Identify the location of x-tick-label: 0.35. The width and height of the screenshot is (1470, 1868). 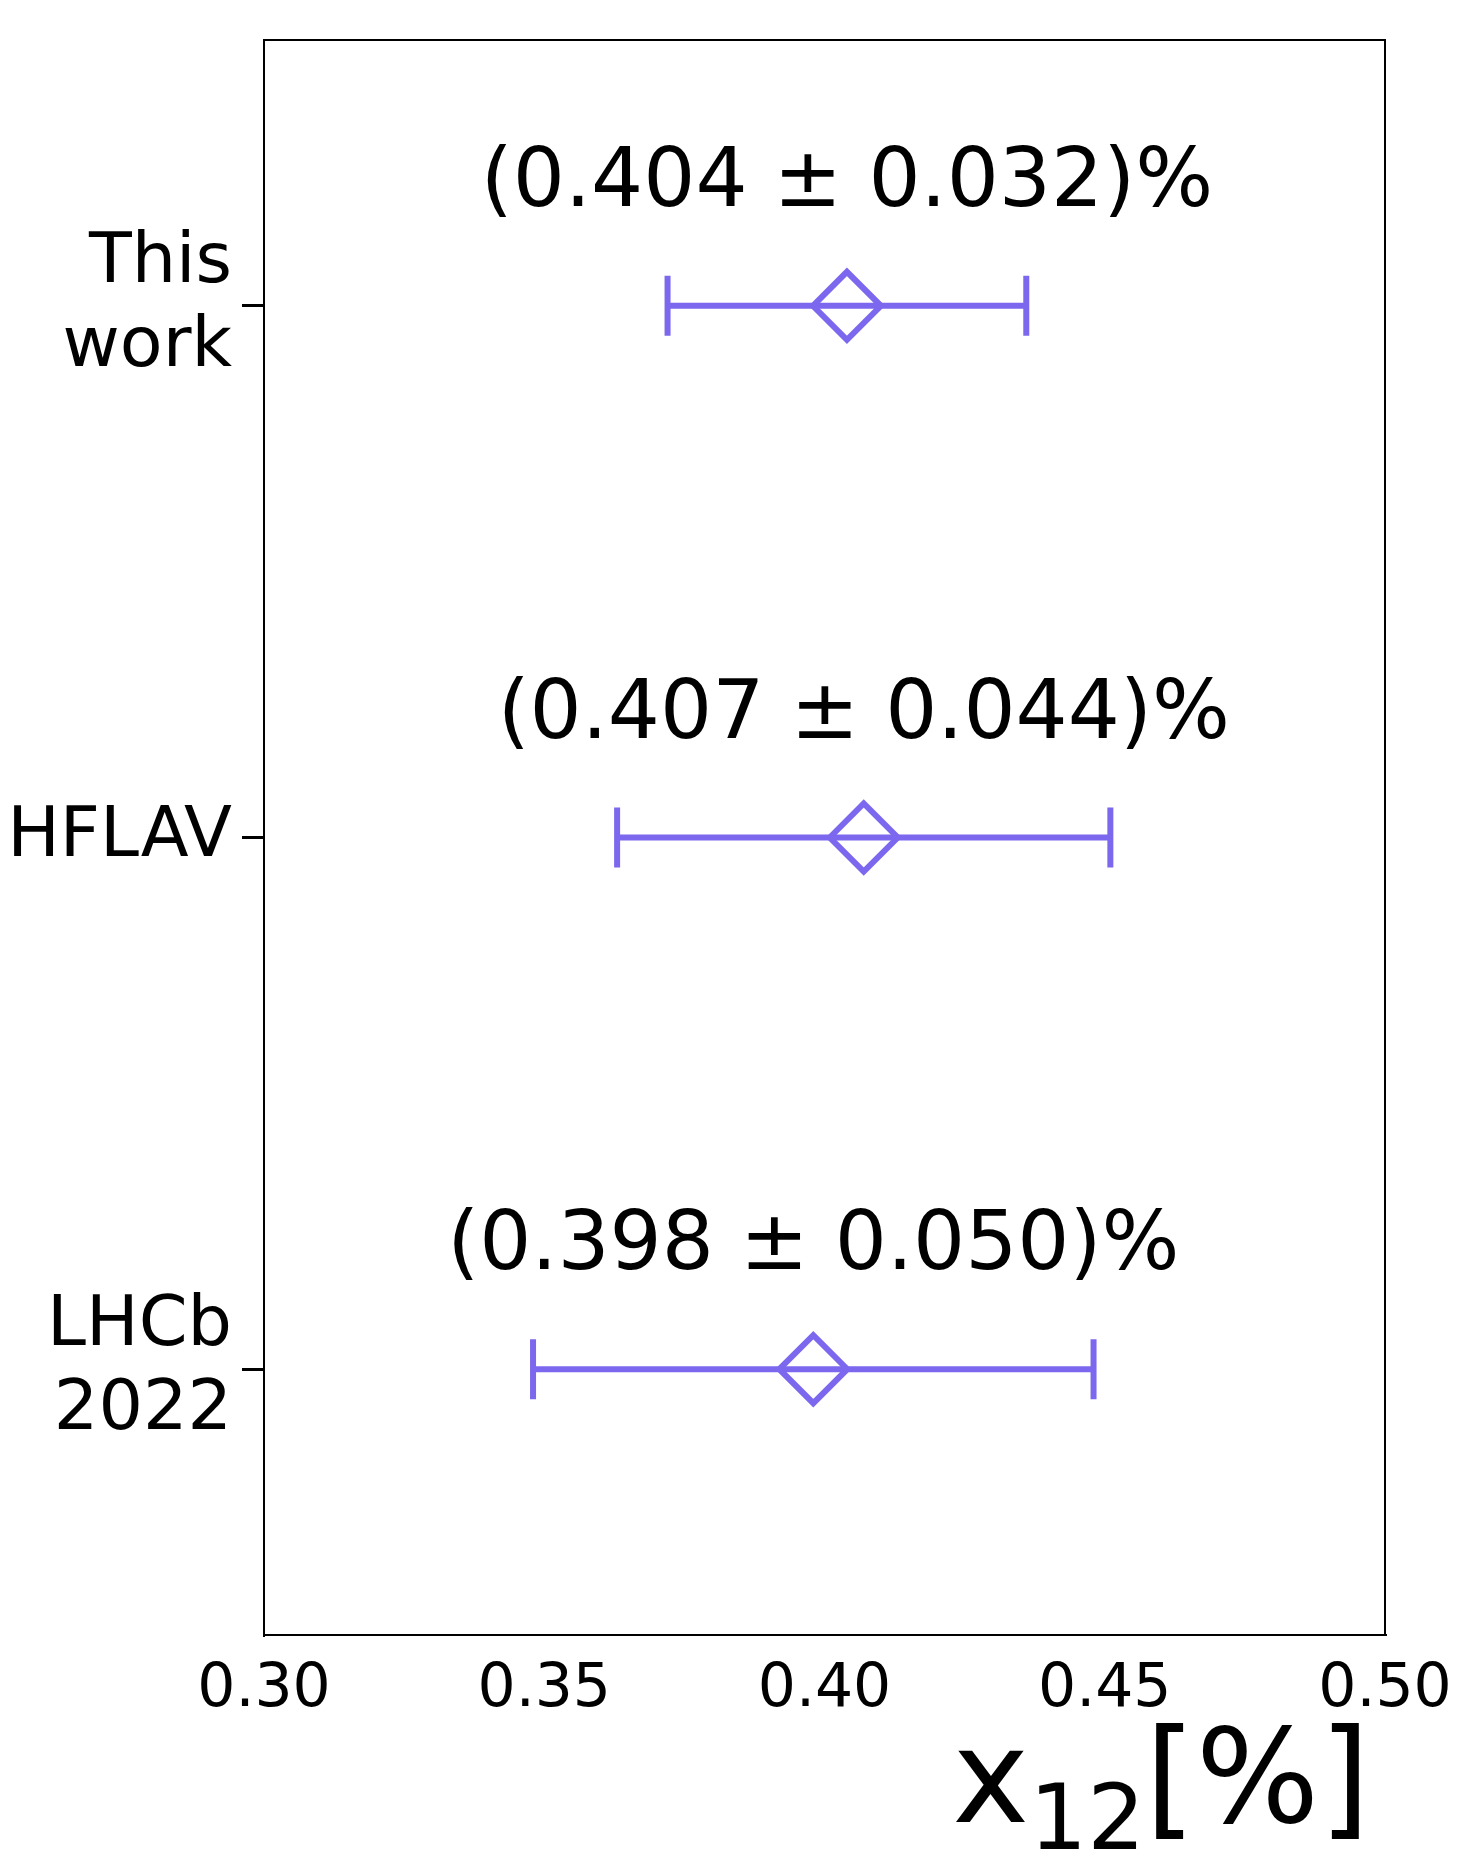
(544, 1684).